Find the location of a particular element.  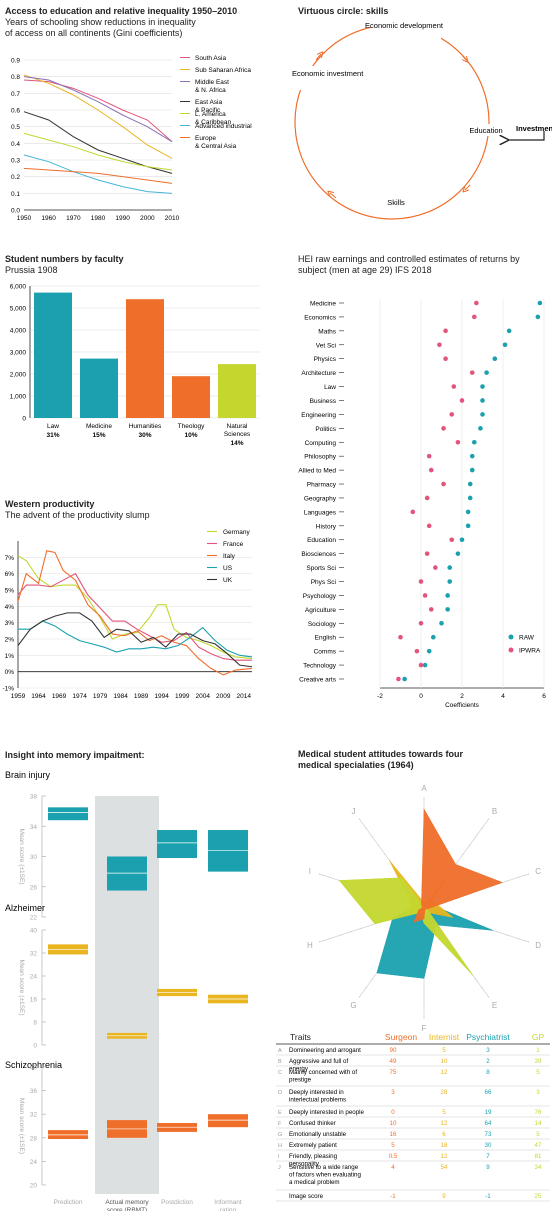

productivity-subtitle: The advent of the productivity slump is located at coordinates (77, 515).